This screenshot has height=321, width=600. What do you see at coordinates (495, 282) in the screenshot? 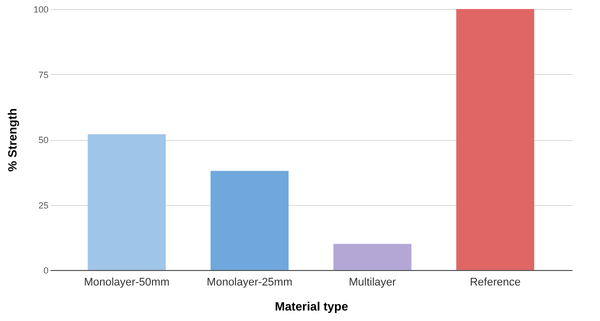
I see `x-tick-label: Reference` at bounding box center [495, 282].